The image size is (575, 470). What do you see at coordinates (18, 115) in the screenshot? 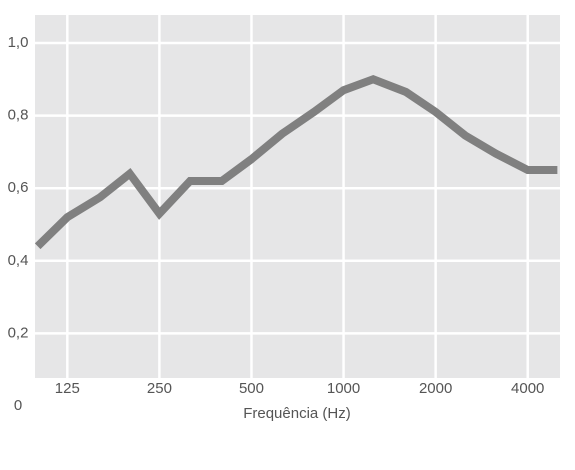
I see `y-tick-label: 0,8` at bounding box center [18, 115].